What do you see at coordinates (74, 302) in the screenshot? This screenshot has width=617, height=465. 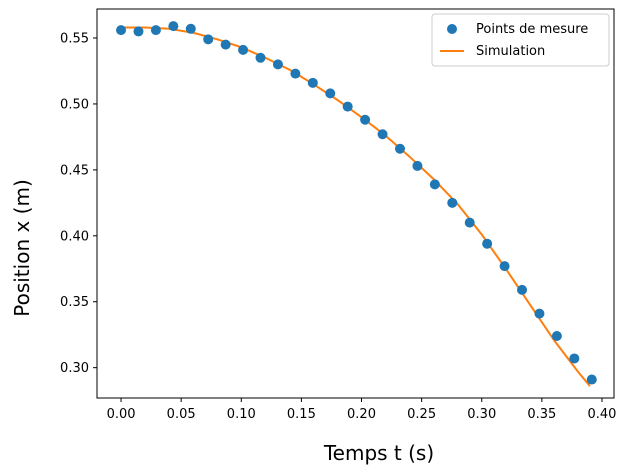 I see `y-tick-label: 0.35` at bounding box center [74, 302].